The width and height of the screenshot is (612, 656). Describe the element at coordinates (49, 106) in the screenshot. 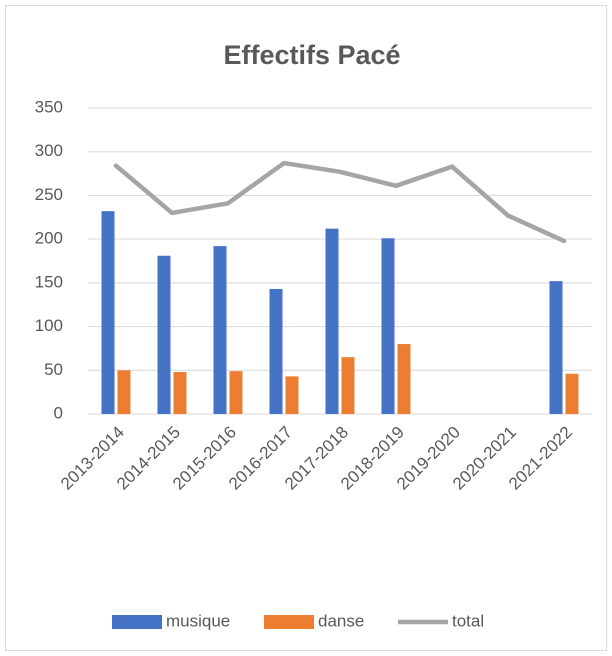

I see `y-tick-label: 350` at that location.